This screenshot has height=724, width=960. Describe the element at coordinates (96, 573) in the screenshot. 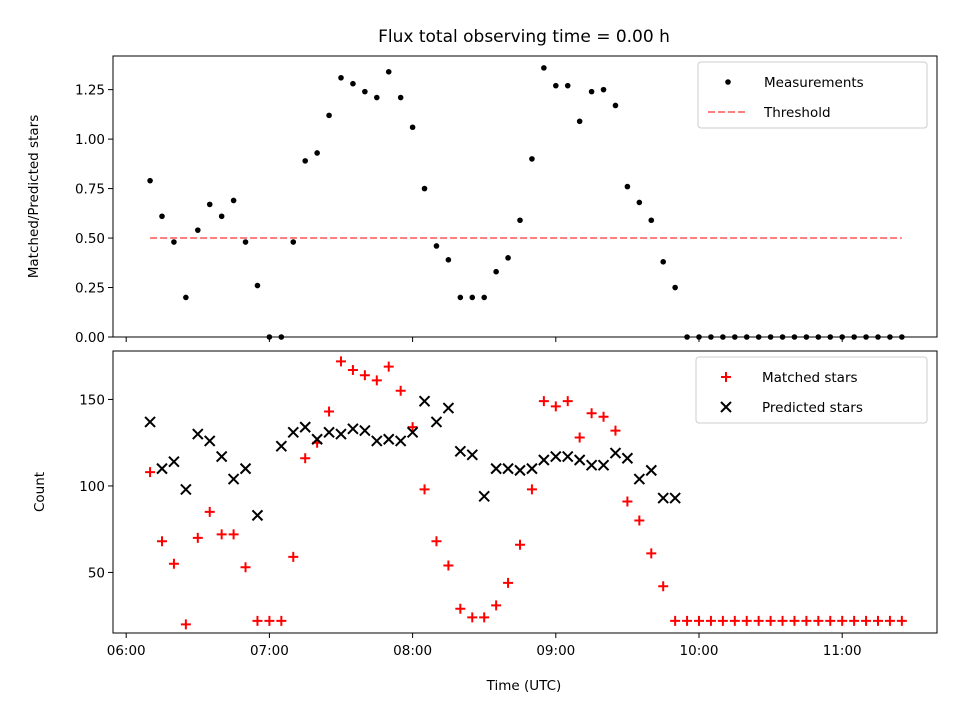

I see `y-tick-label: 50` at that location.